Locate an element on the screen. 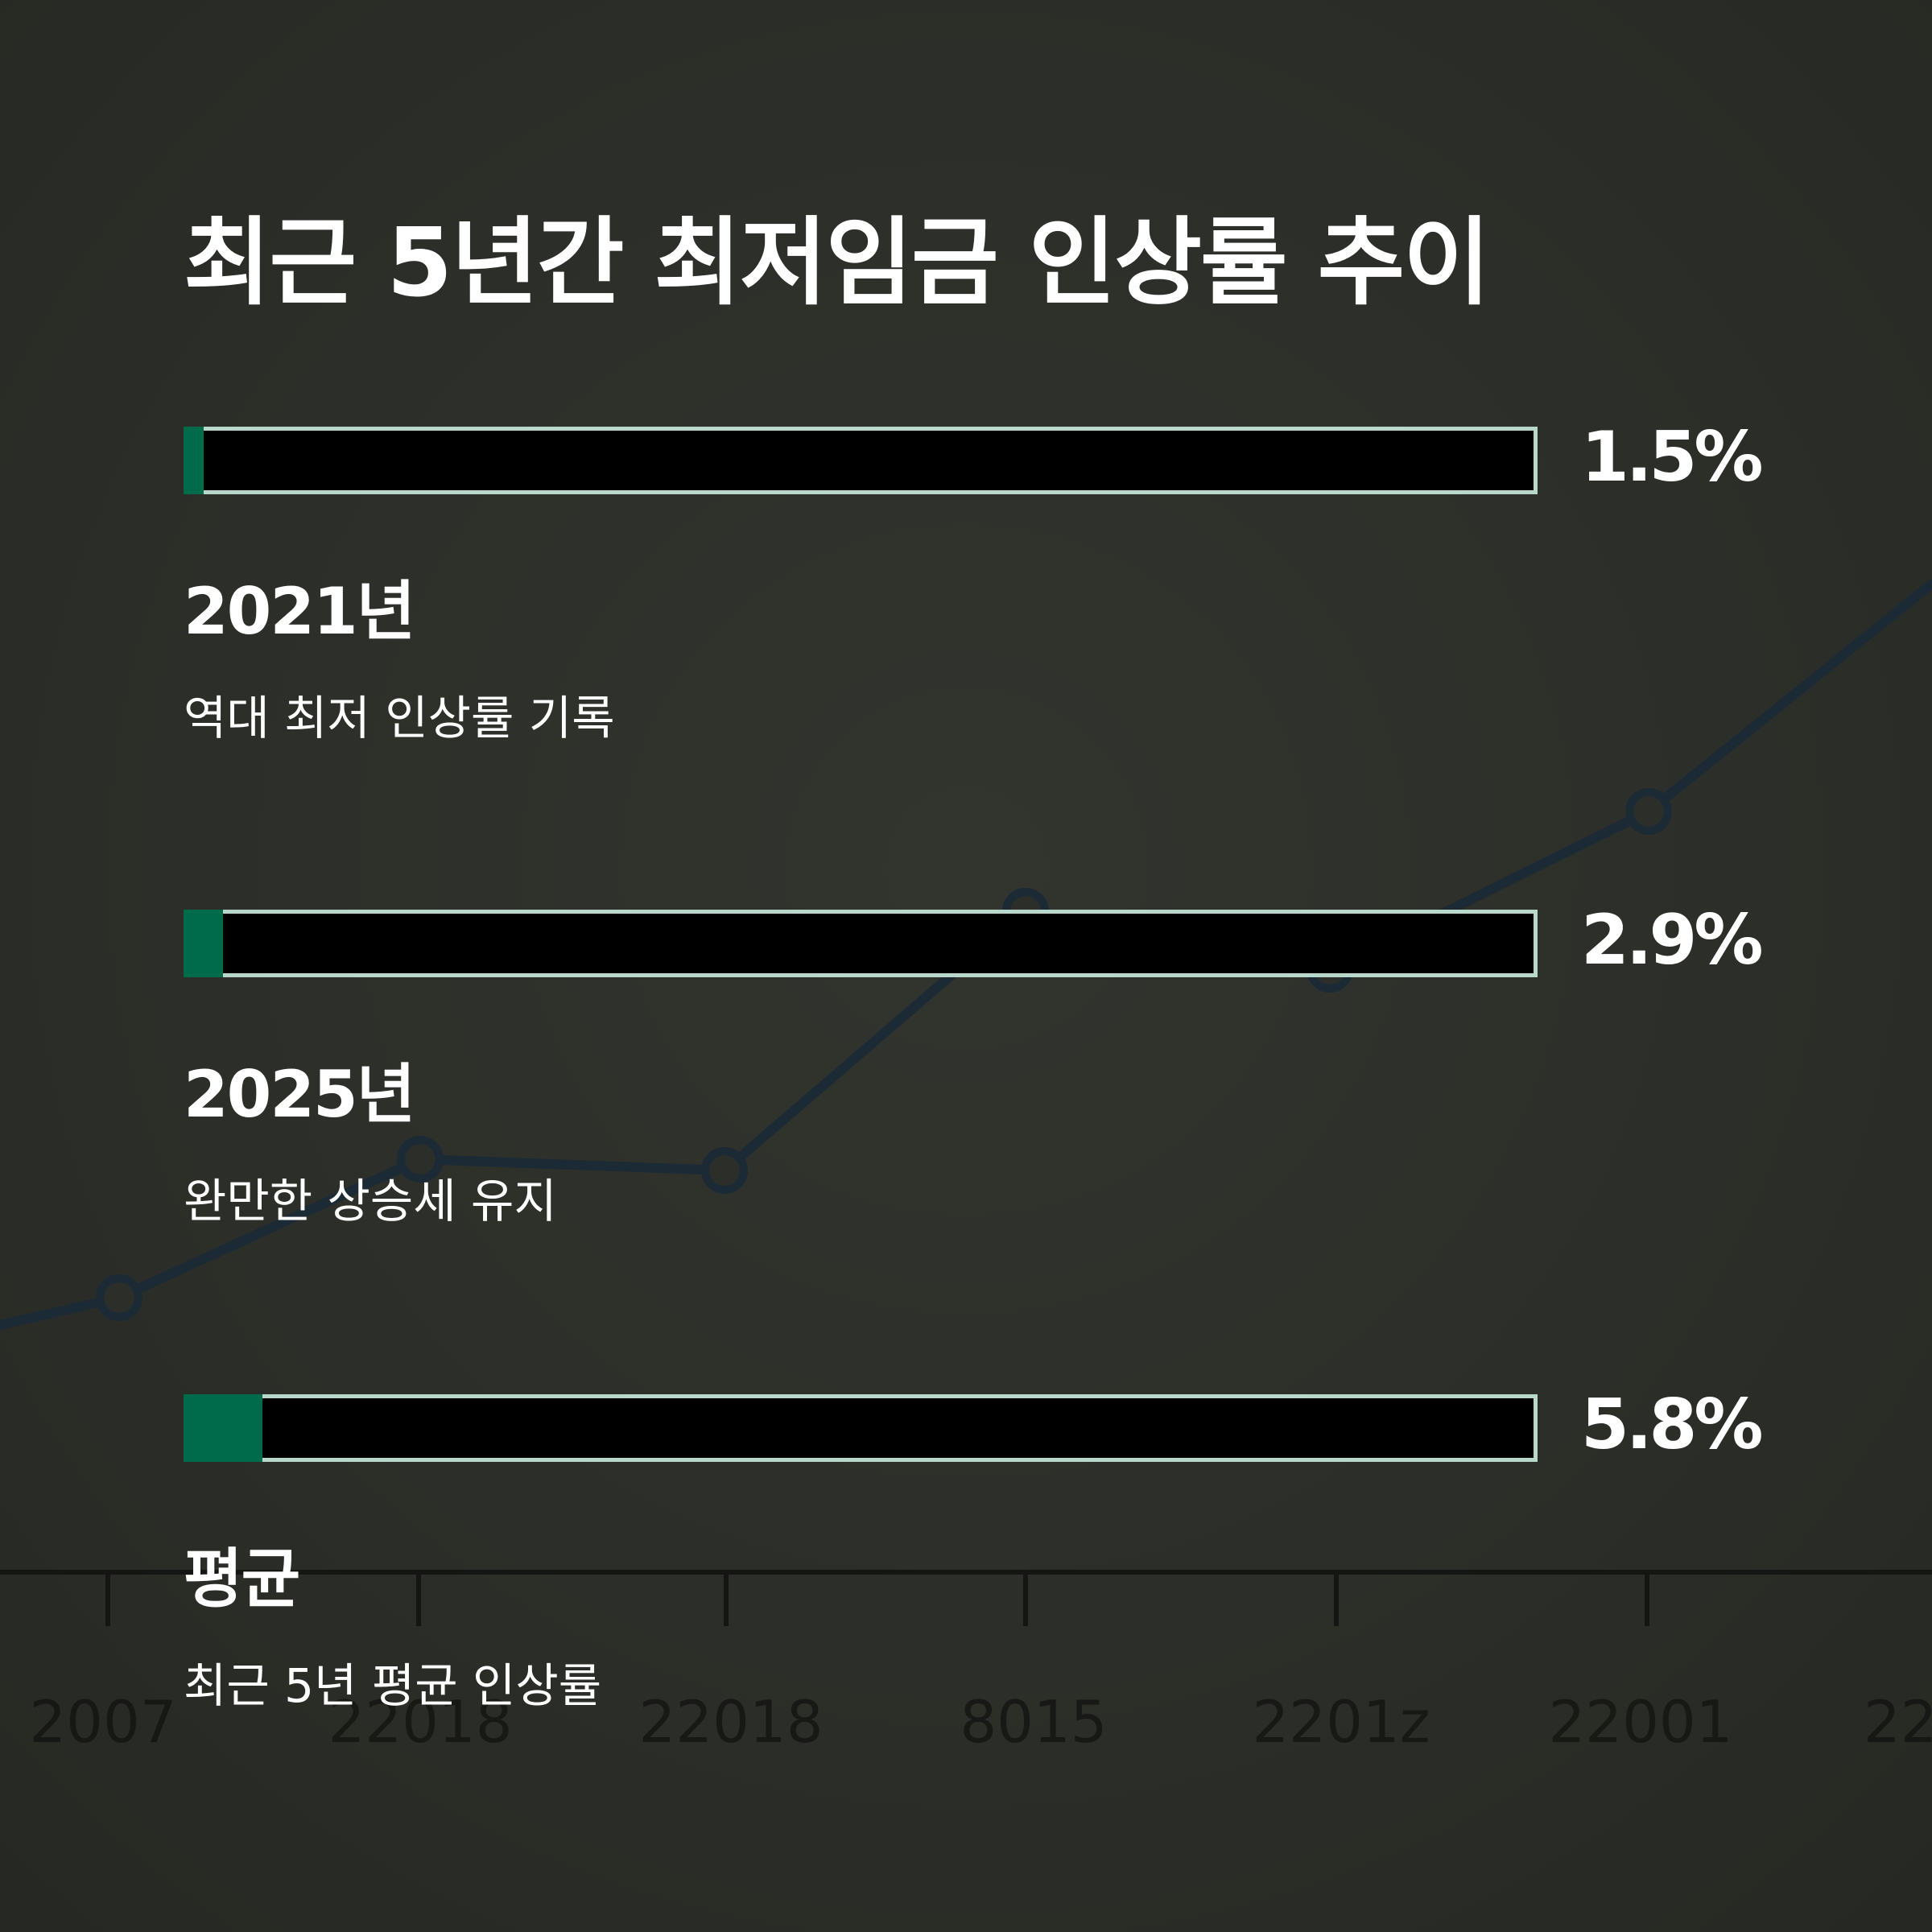 The height and width of the screenshot is (1932, 1932). bar-description: 완만한 상승세 유지 is located at coordinates (370, 1201).